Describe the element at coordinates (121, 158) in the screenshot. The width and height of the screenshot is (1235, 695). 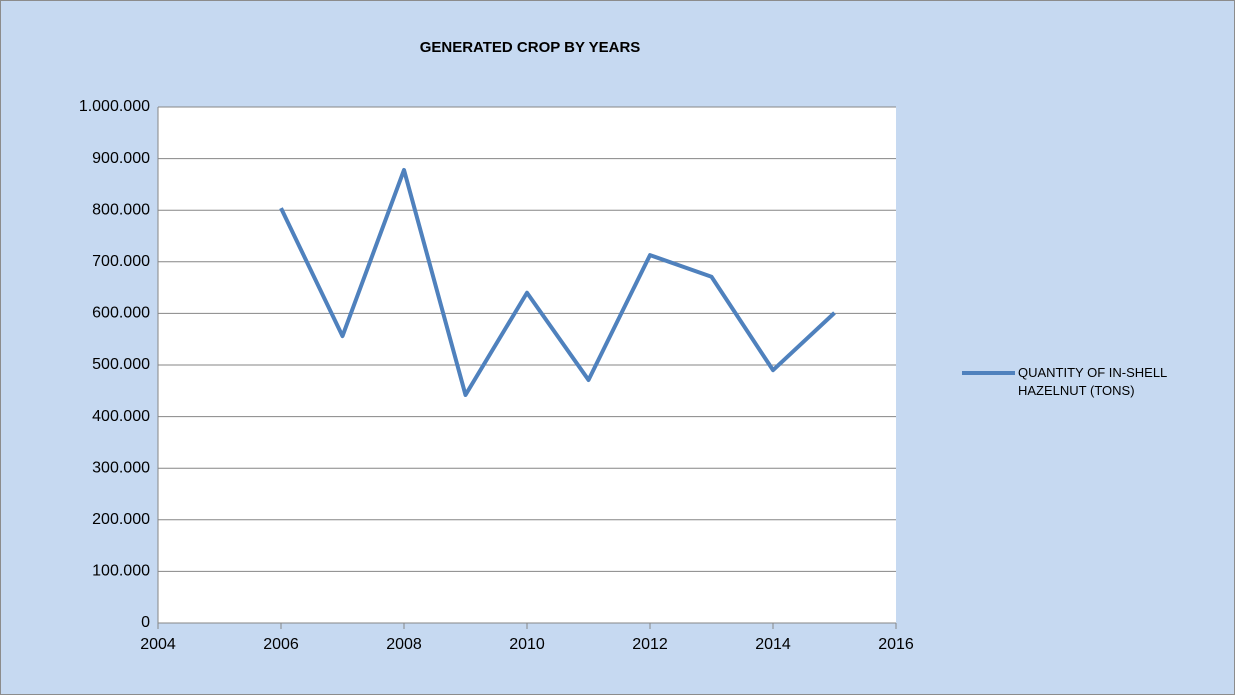
I see `y-tick-label: 900.000` at that location.